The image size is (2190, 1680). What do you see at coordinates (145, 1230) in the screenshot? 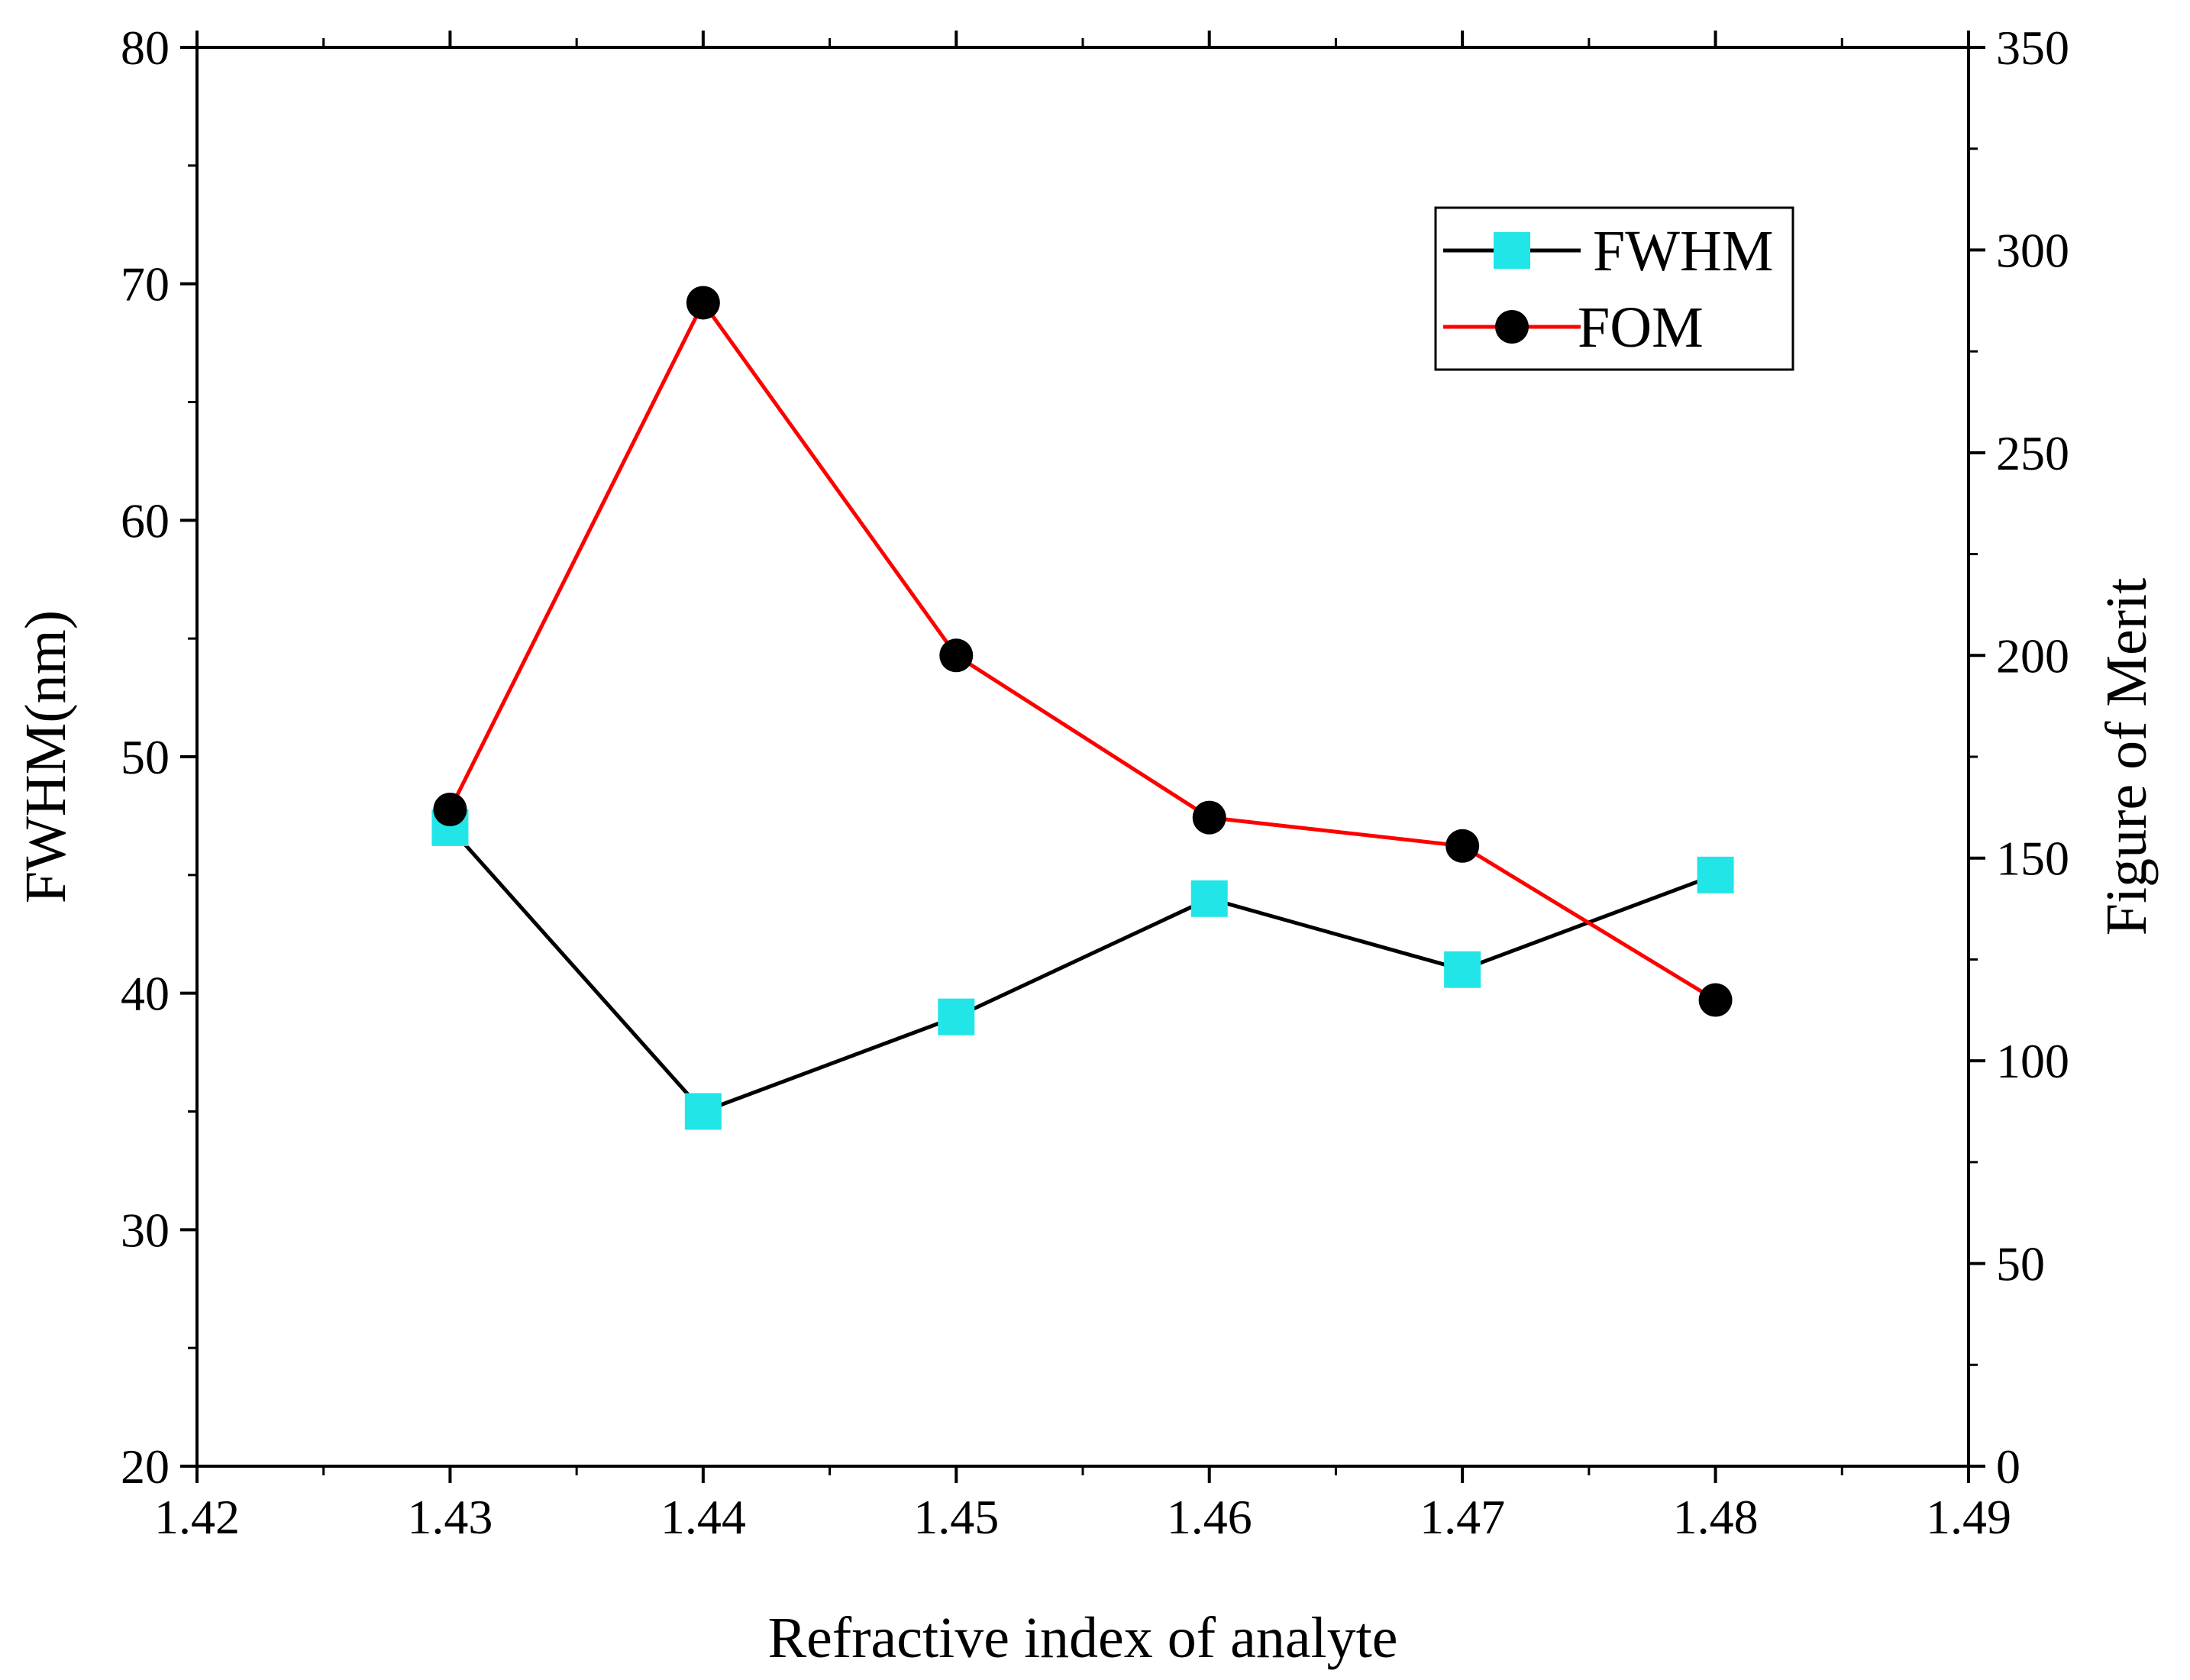
I see `y-left-tick-label: 30` at bounding box center [145, 1230].